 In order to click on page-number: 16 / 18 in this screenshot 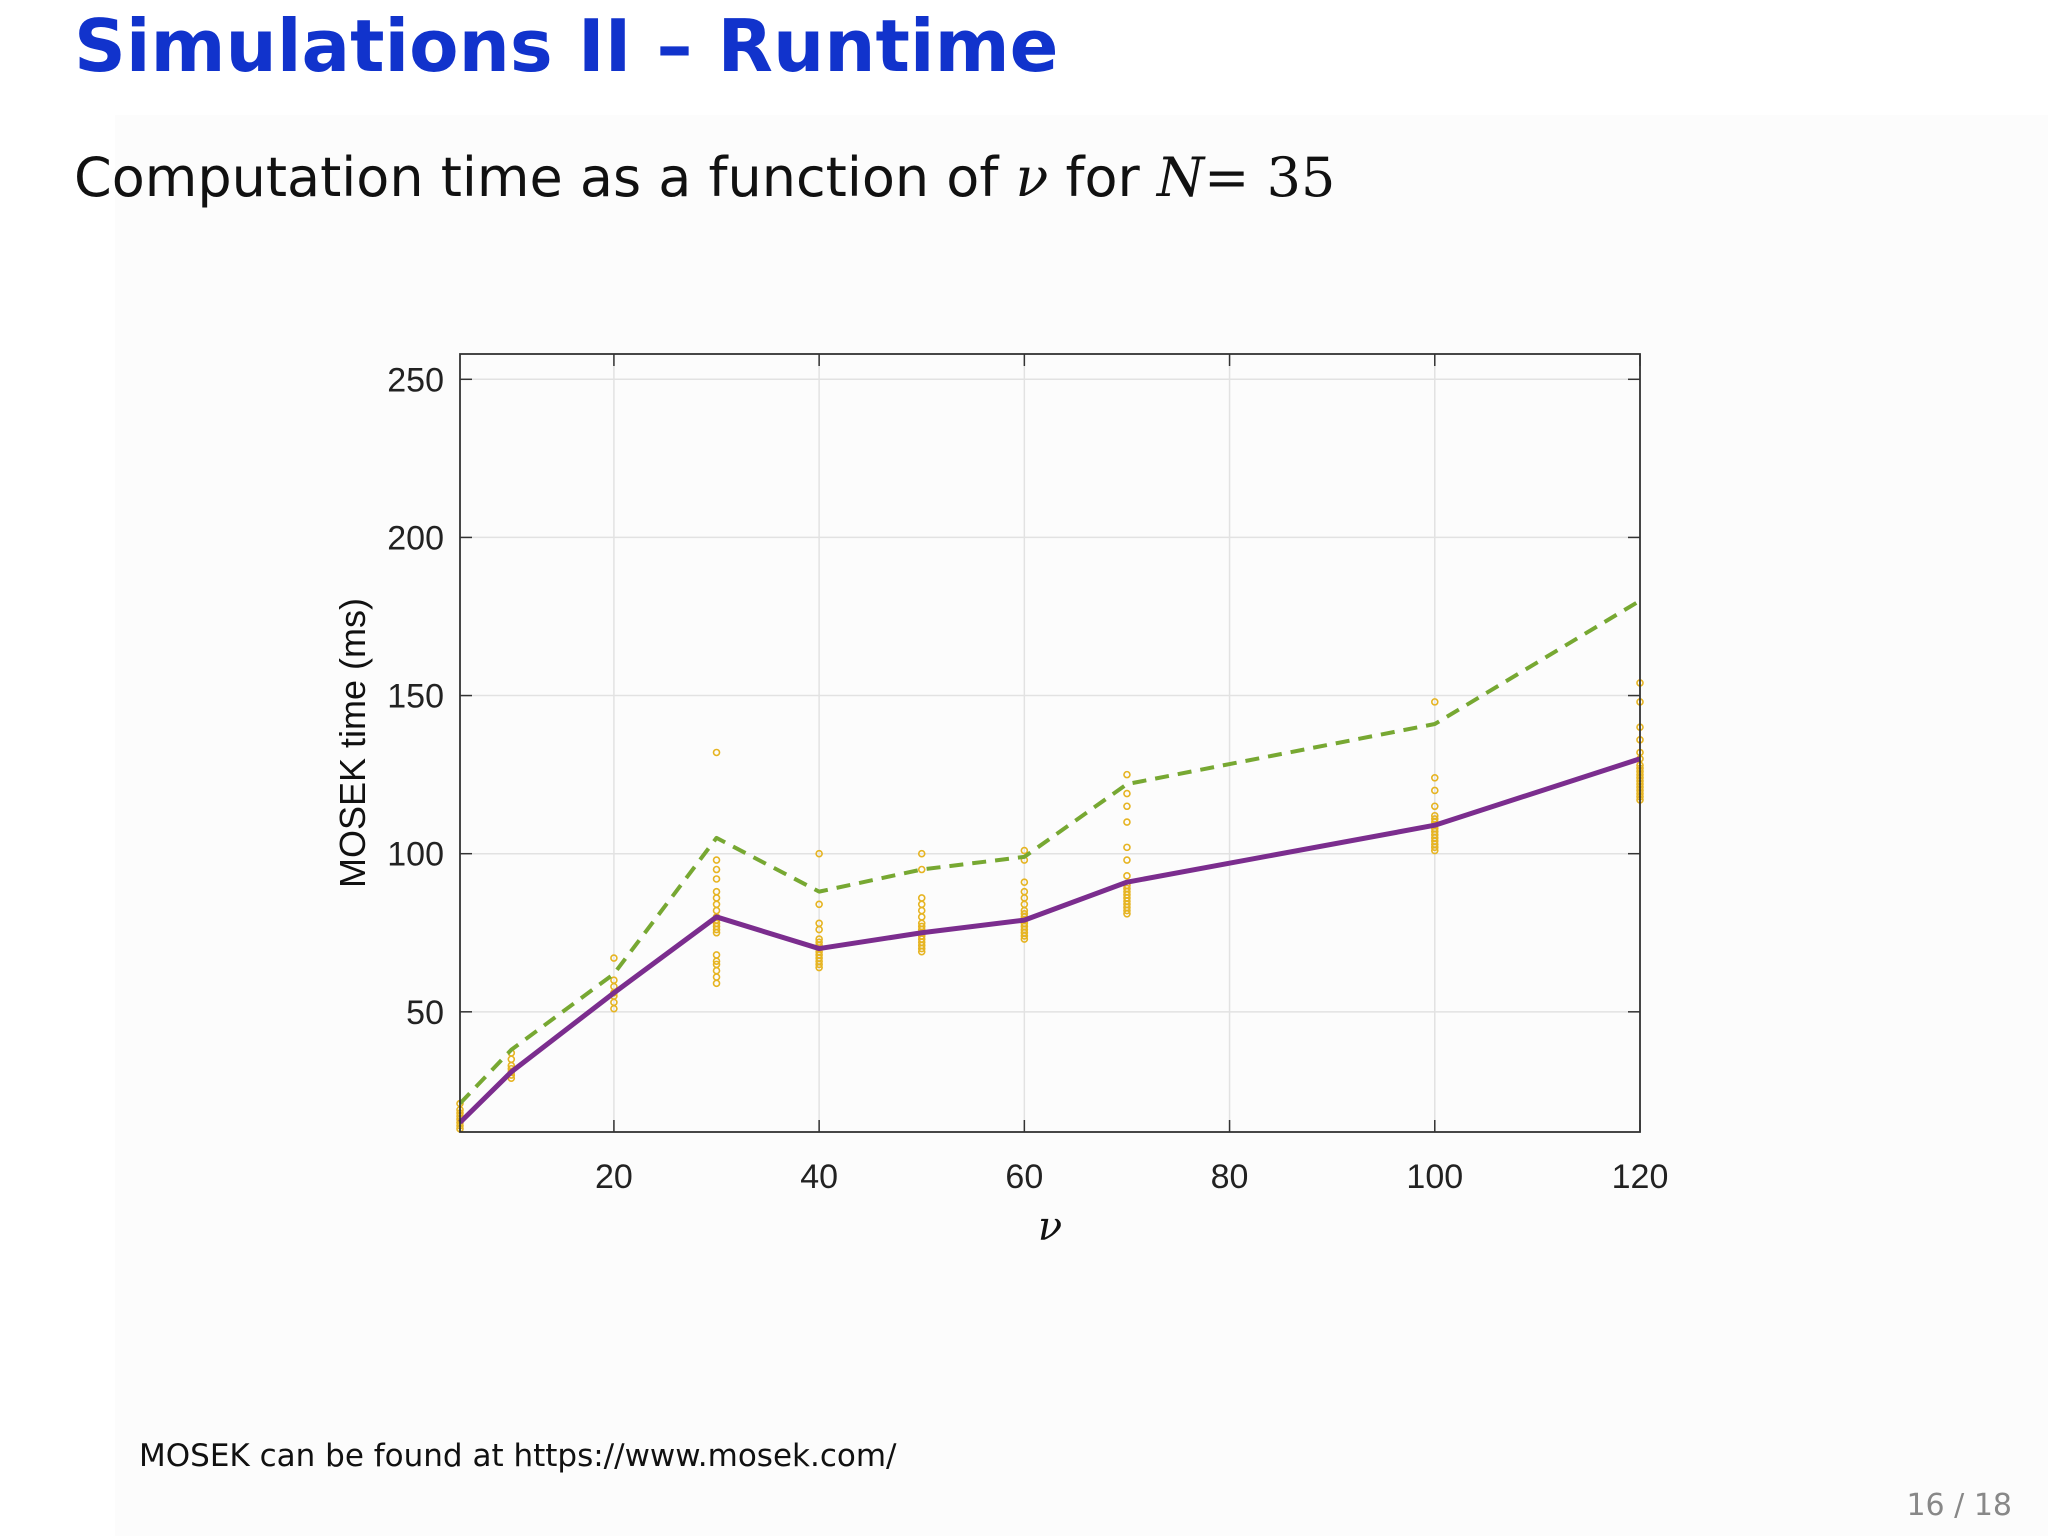, I will do `click(1959, 1505)`.